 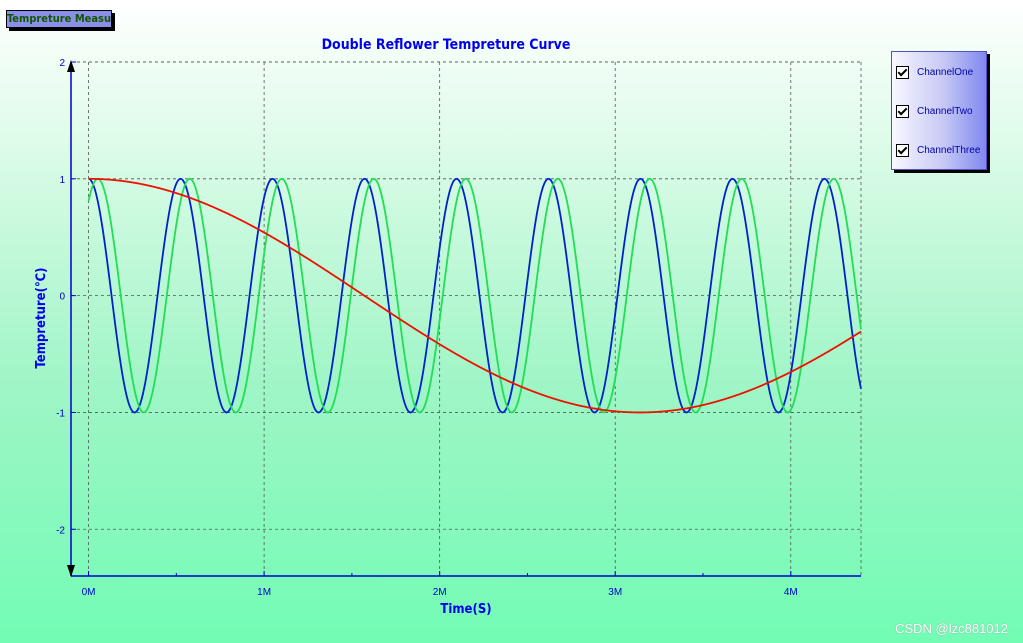 I want to click on channel-two-checkbox, so click(x=902, y=111).